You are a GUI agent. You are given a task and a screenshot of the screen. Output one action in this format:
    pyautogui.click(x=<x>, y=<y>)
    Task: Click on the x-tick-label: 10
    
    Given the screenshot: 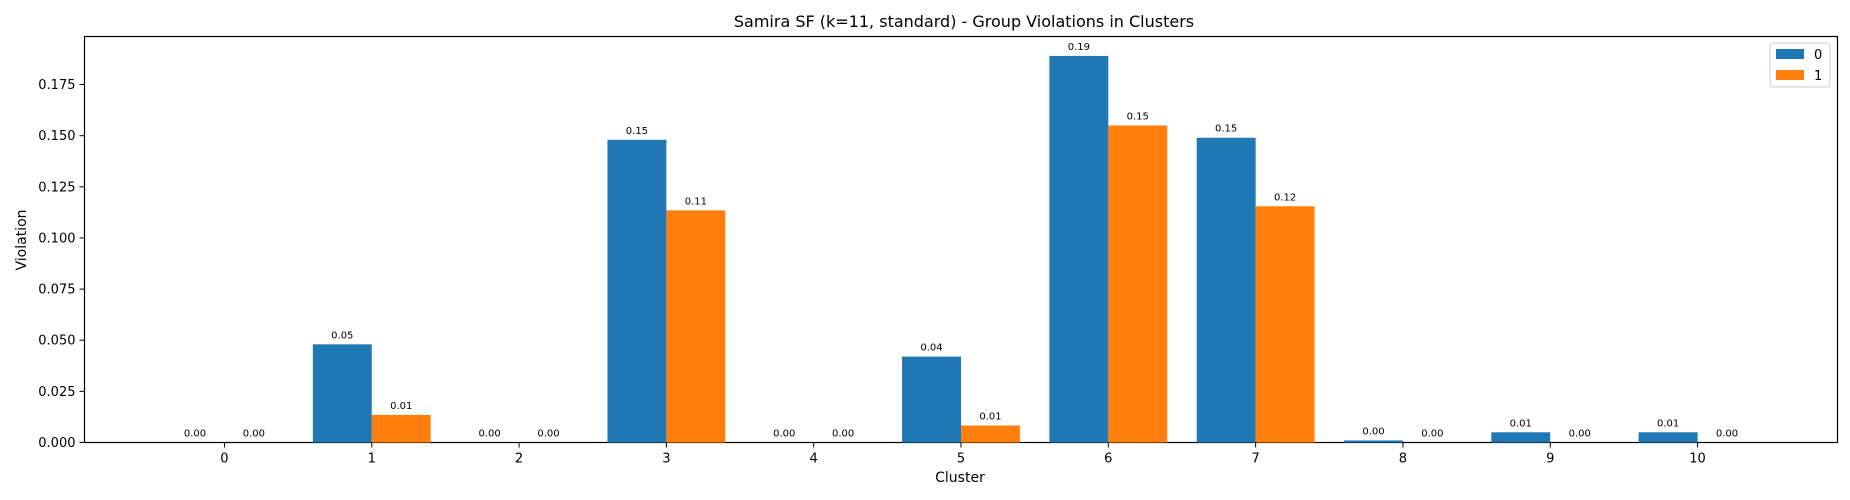 What is the action you would take?
    pyautogui.click(x=1697, y=459)
    